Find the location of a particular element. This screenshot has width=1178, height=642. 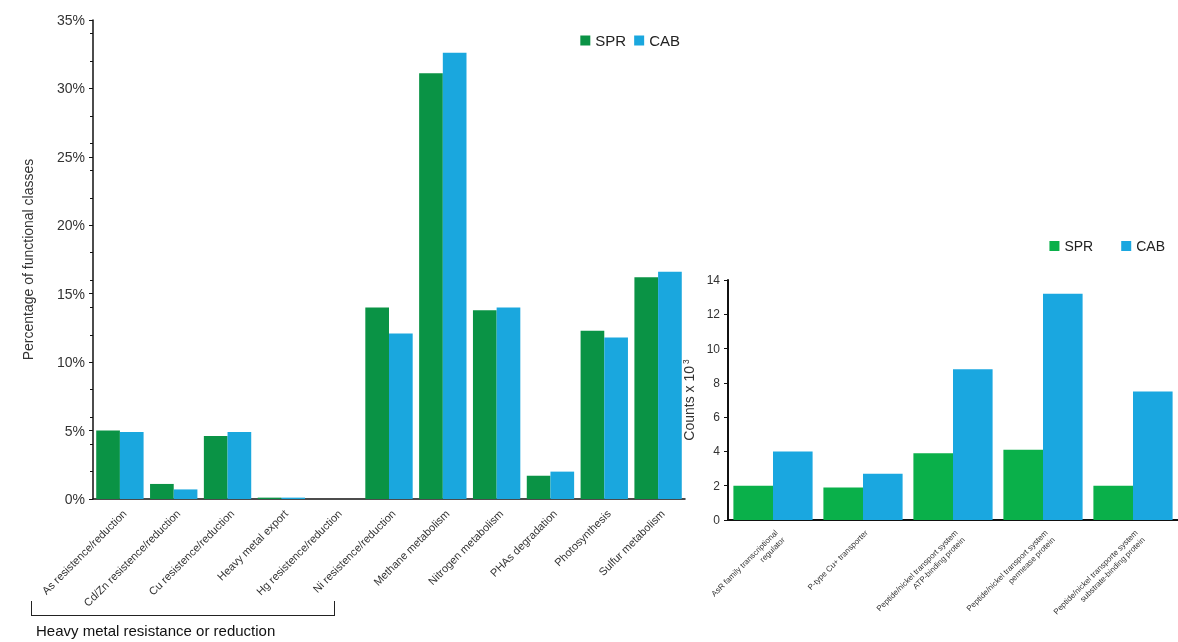

y-tick-label: 4 is located at coordinates (717, 451).